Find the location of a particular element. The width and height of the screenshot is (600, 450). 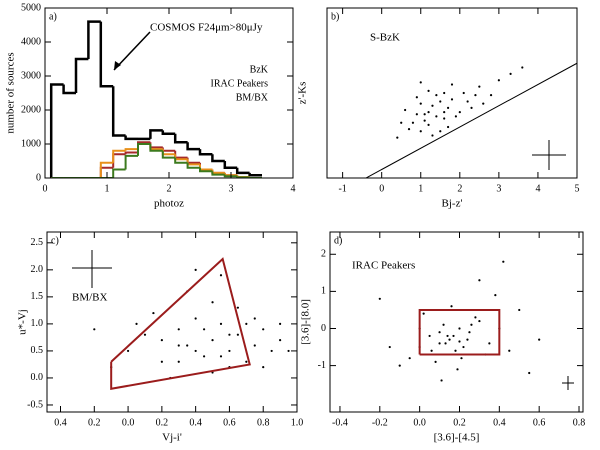

x-tick-label: 0.6 is located at coordinates (539, 422).